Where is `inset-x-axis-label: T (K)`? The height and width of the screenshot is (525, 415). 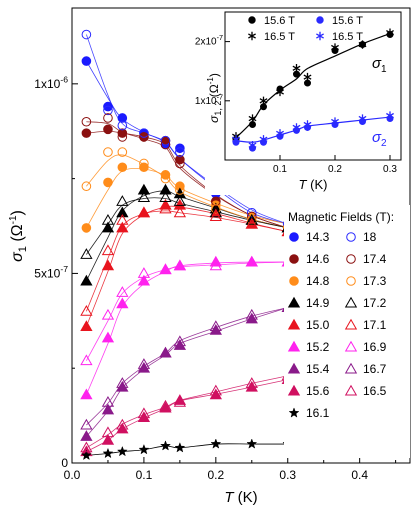 inset-x-axis-label: T (K) is located at coordinates (313, 184).